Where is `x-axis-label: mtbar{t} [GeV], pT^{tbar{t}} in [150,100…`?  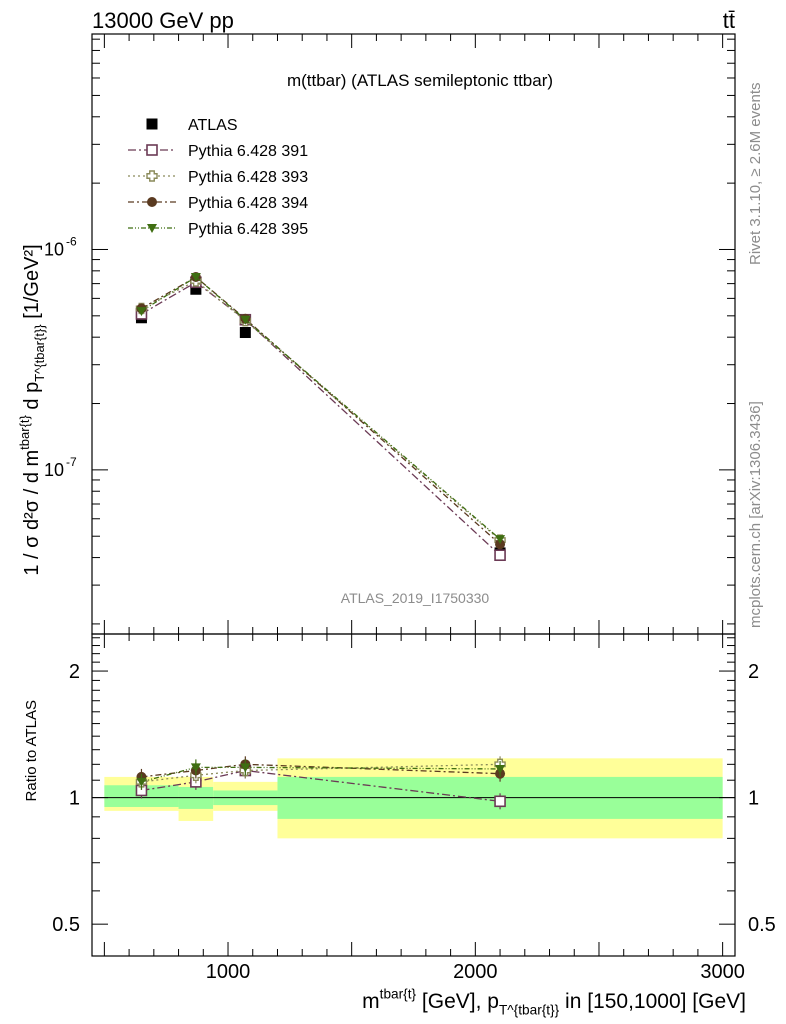 x-axis-label: mtbar{t} [GeV], pT^{tbar{t}} in [150,100… is located at coordinates (554, 1002).